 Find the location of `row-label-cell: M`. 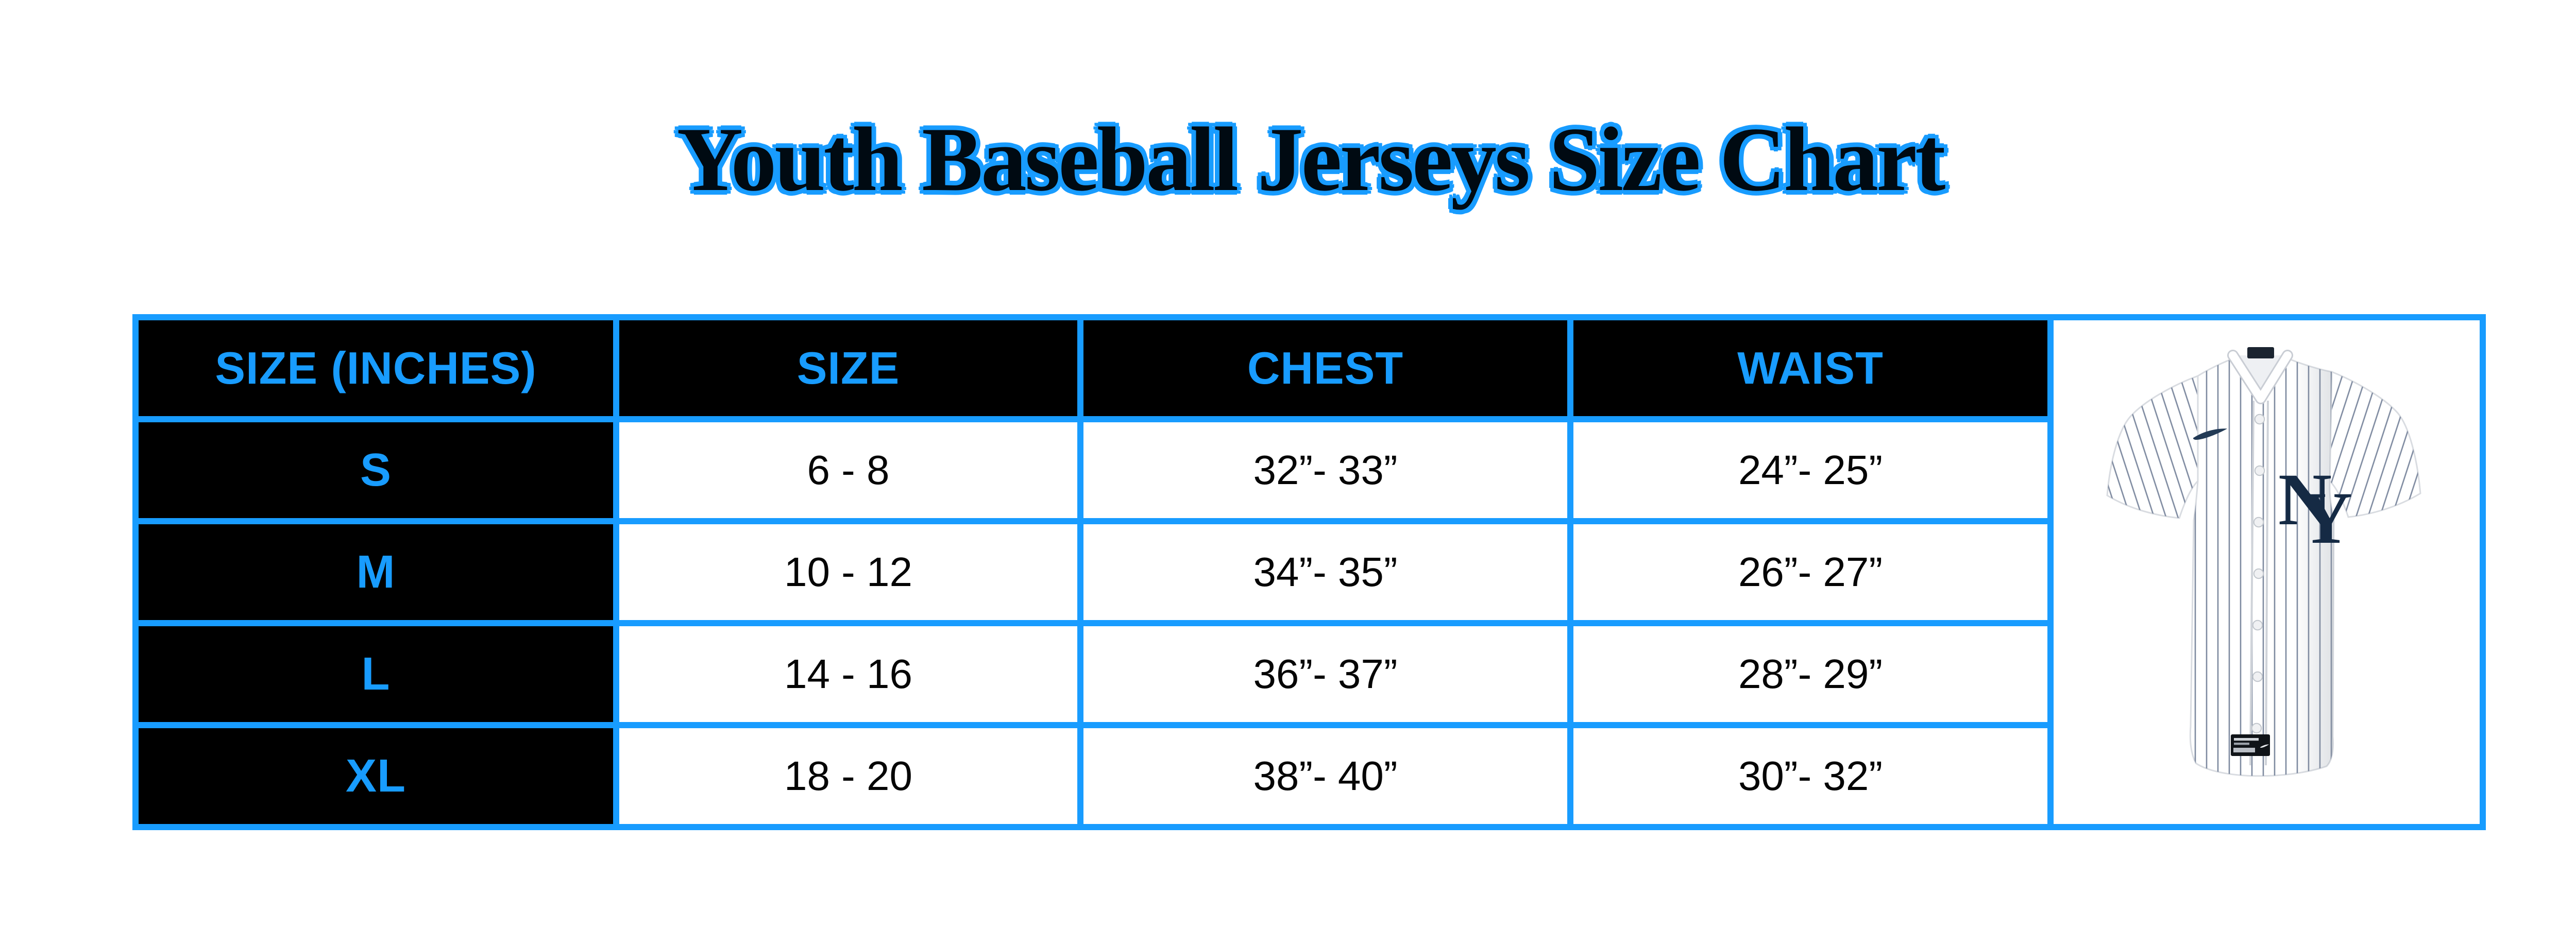

row-label-cell: M is located at coordinates (376, 572).